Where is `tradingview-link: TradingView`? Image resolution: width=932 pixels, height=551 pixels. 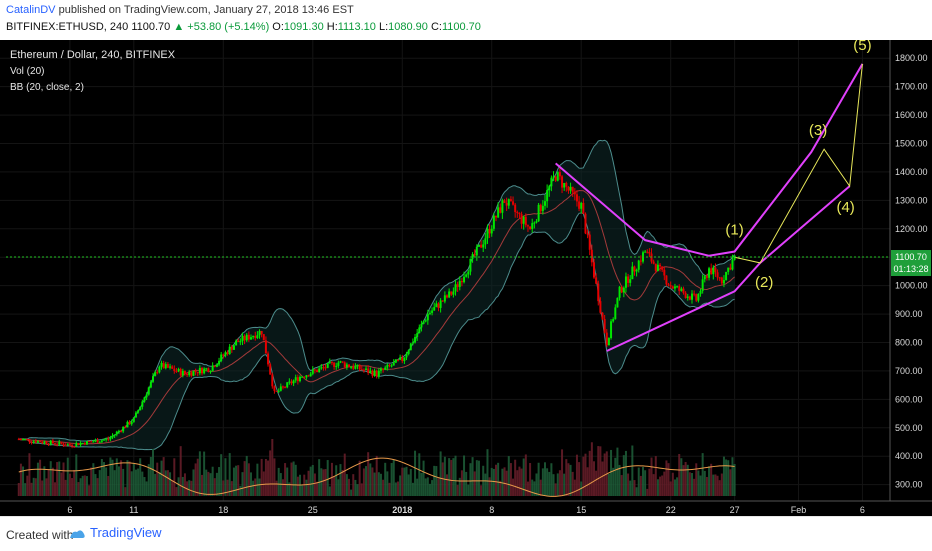
tradingview-link: TradingView is located at coordinates (115, 532).